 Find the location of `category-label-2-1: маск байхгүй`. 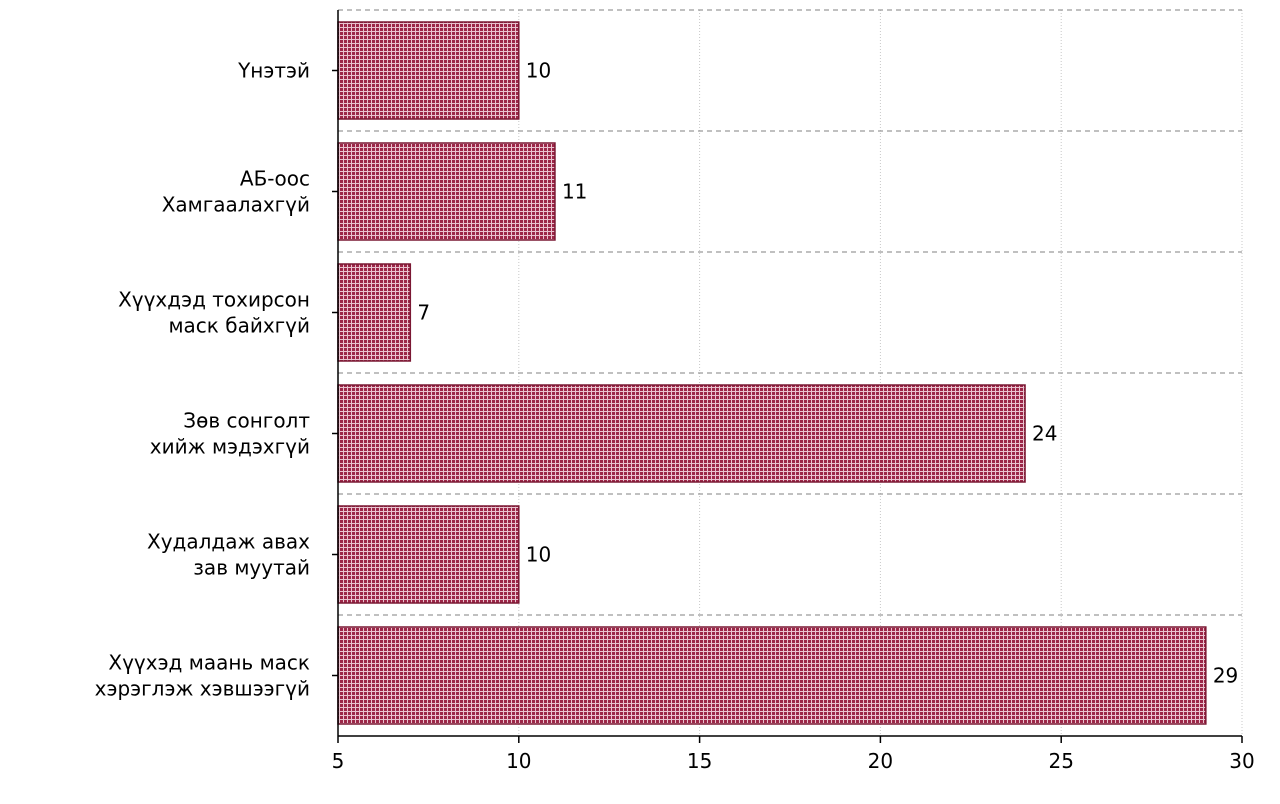

category-label-2-1: маск байхгүй is located at coordinates (239, 326).